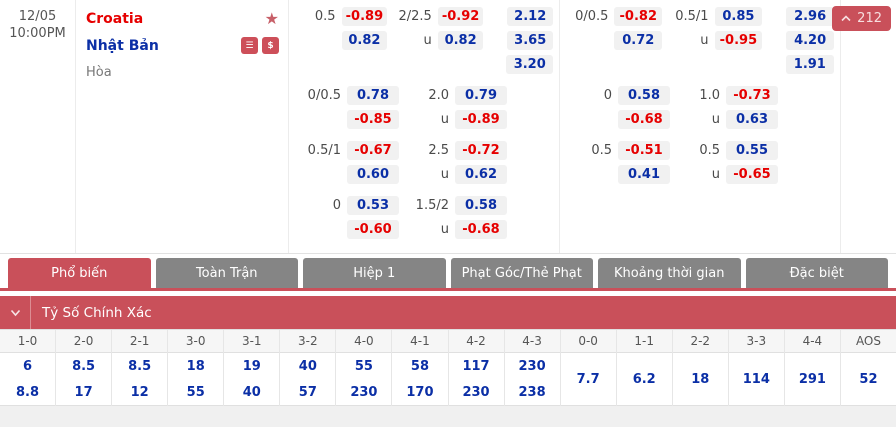 The height and width of the screenshot is (427, 896). What do you see at coordinates (812, 341) in the screenshot?
I see `score-header: 4-4` at bounding box center [812, 341].